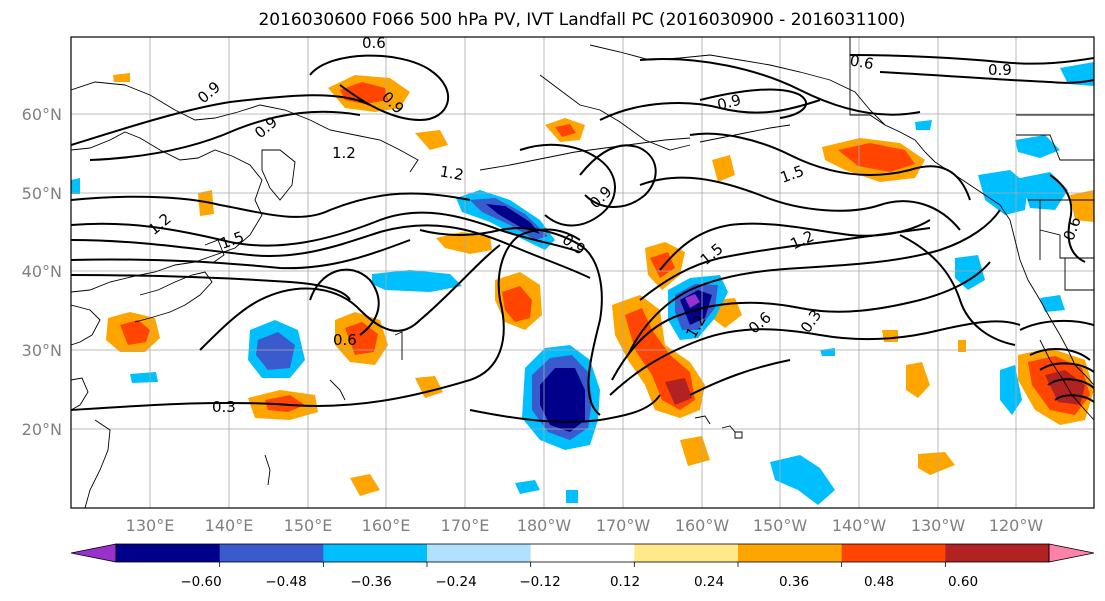 This screenshot has height=601, width=1105. I want to click on lon-label: 140°W, so click(859, 525).